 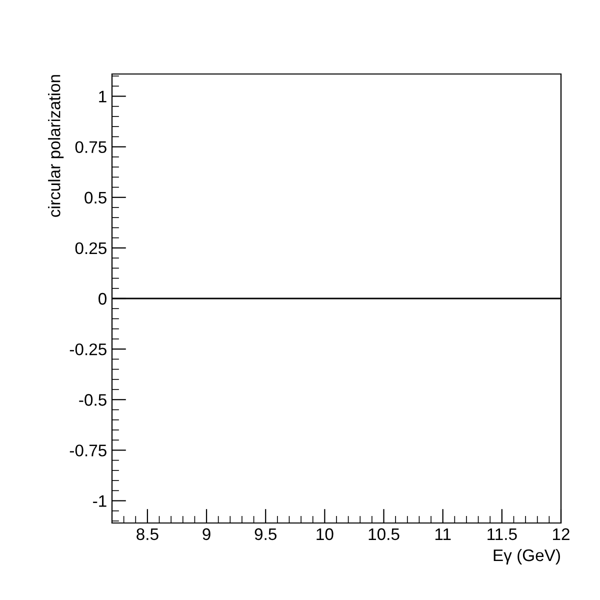 What do you see at coordinates (102, 298) in the screenshot?
I see `y-tick-label: 0` at bounding box center [102, 298].